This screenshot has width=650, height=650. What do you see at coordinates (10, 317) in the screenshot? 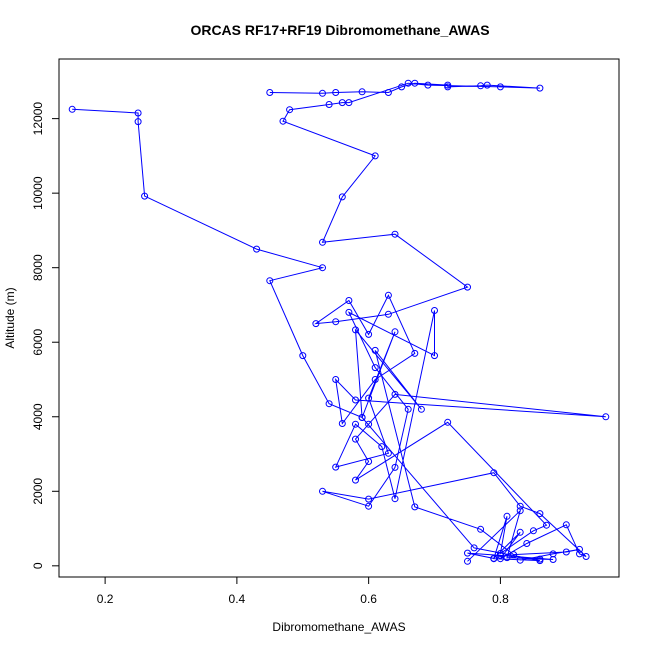
I see `y-axis-label: Altitude (m)` at bounding box center [10, 317].